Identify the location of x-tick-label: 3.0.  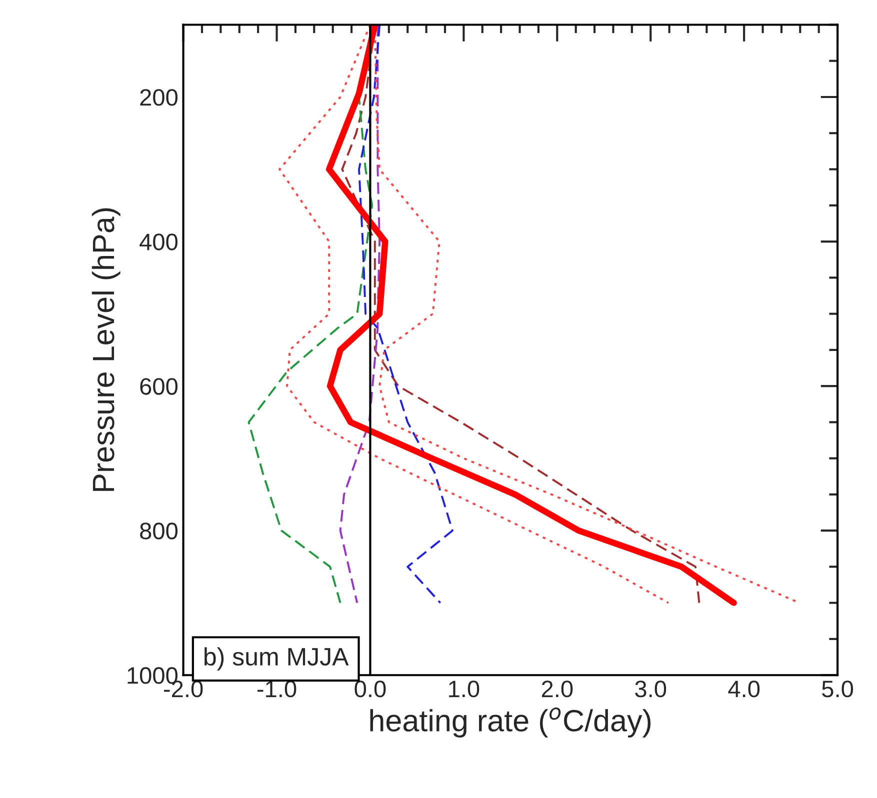
(650, 689).